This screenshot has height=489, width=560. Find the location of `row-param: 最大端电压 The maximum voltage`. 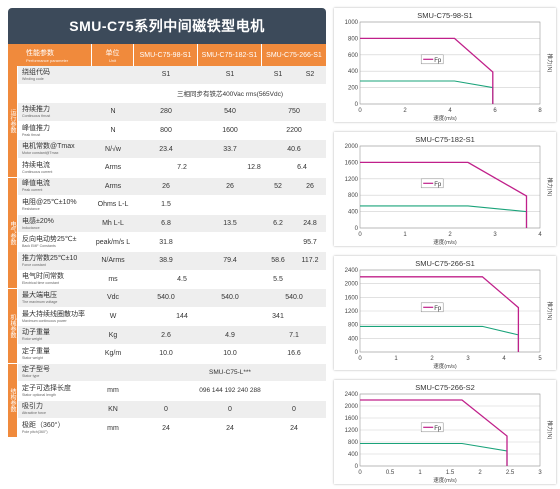

row-param: 最大端电压 The maximum voltage is located at coordinates (55, 298).